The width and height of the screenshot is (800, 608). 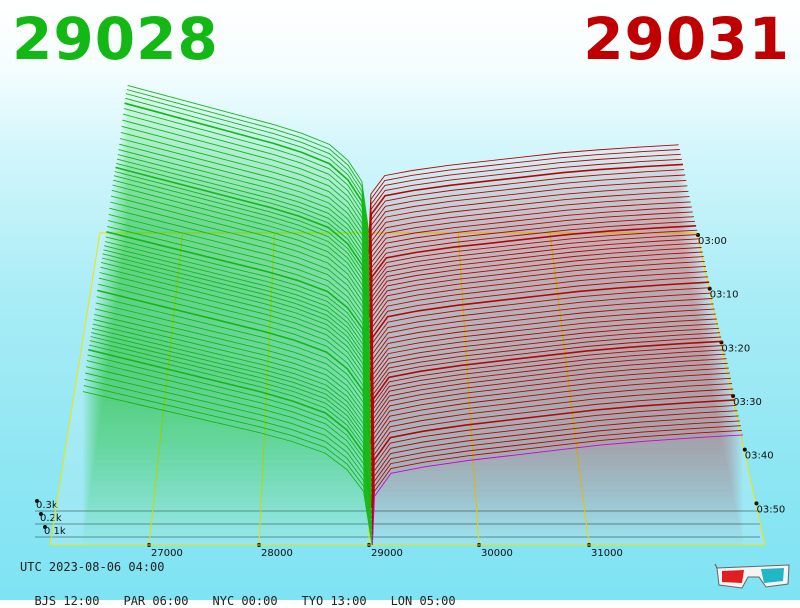 What do you see at coordinates (423, 601) in the screenshot?
I see `clock-lon: LON 05:00` at bounding box center [423, 601].